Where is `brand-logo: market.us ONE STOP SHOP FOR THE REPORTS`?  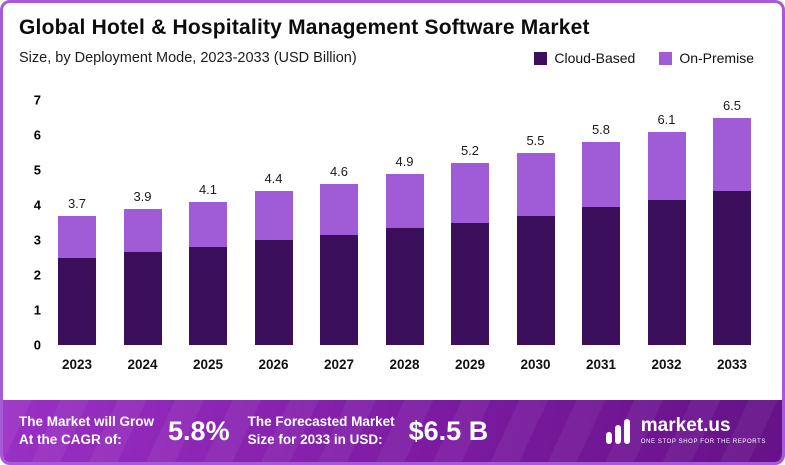
brand-logo: market.us ONE STOP SHOP FOR THE REPORTS is located at coordinates (684, 430).